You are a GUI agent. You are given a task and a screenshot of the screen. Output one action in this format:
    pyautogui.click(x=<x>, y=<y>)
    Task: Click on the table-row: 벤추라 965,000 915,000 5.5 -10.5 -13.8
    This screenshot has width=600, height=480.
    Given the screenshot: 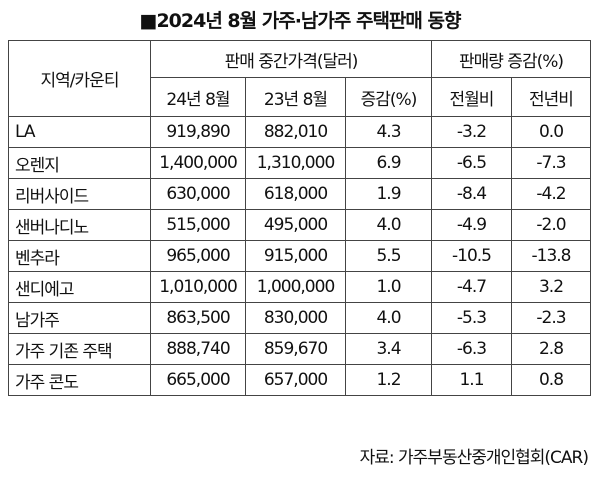 What is the action you would take?
    pyautogui.click(x=299, y=256)
    